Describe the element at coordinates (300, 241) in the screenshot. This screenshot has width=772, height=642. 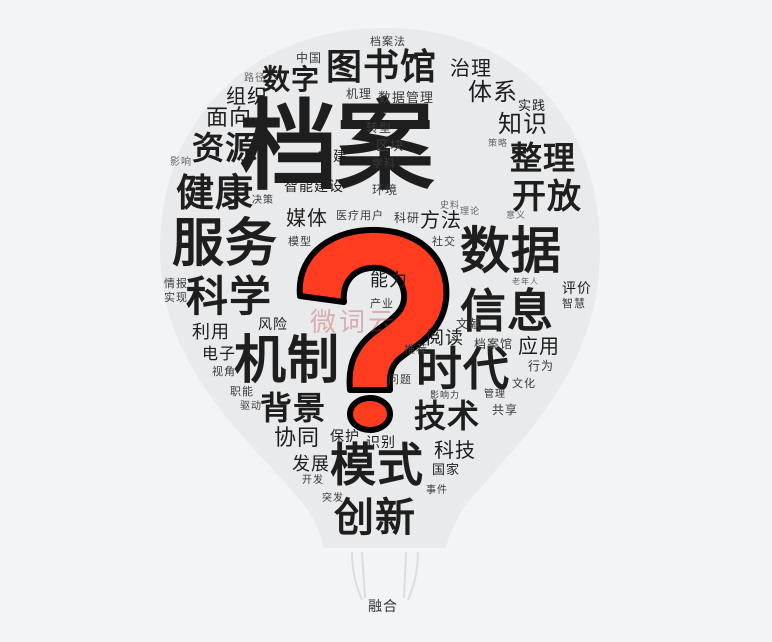
I see `word-moxing: 模型` at that location.